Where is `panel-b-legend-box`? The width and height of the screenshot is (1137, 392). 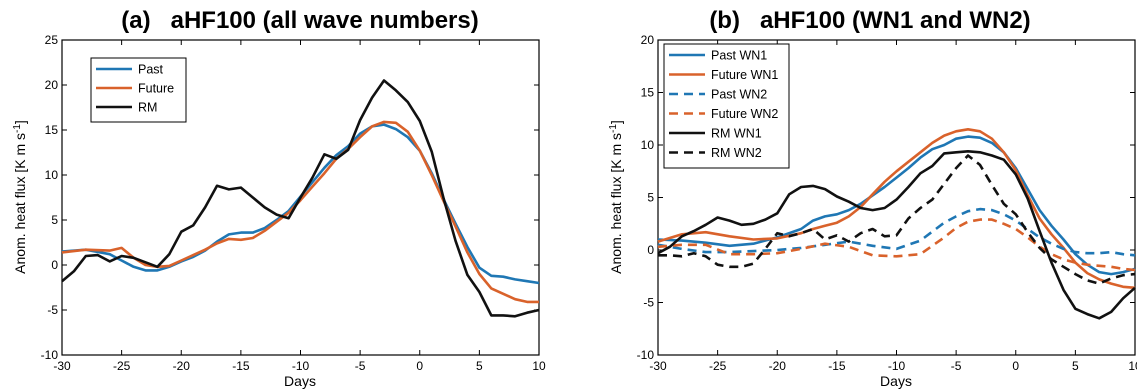
panel-b-legend-box is located at coordinates (726, 106).